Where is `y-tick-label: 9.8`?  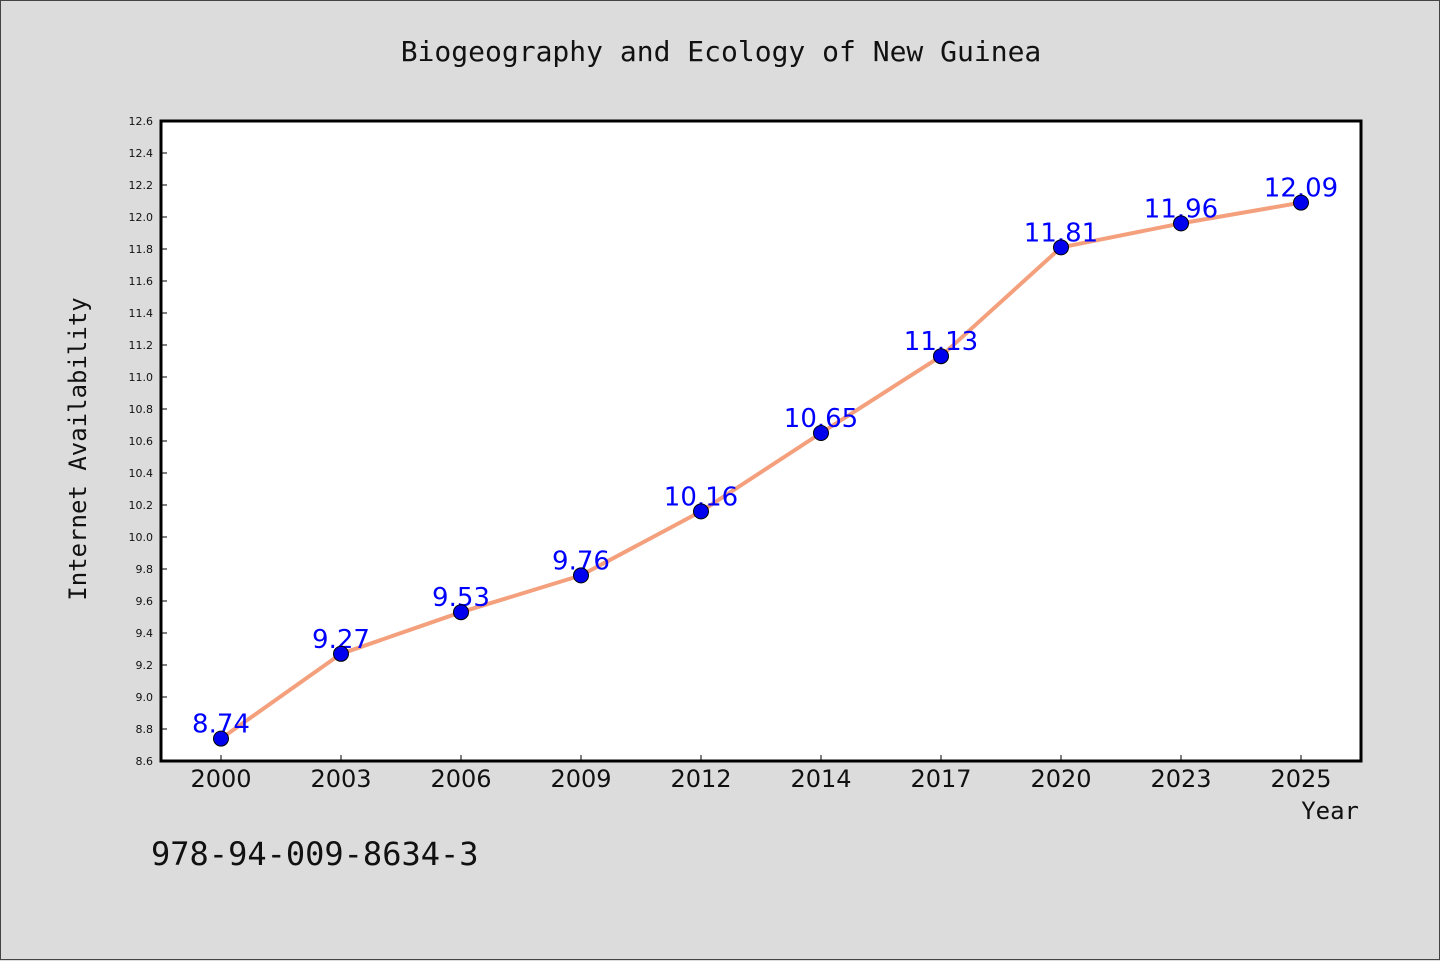
y-tick-label: 9.8 is located at coordinates (145, 569).